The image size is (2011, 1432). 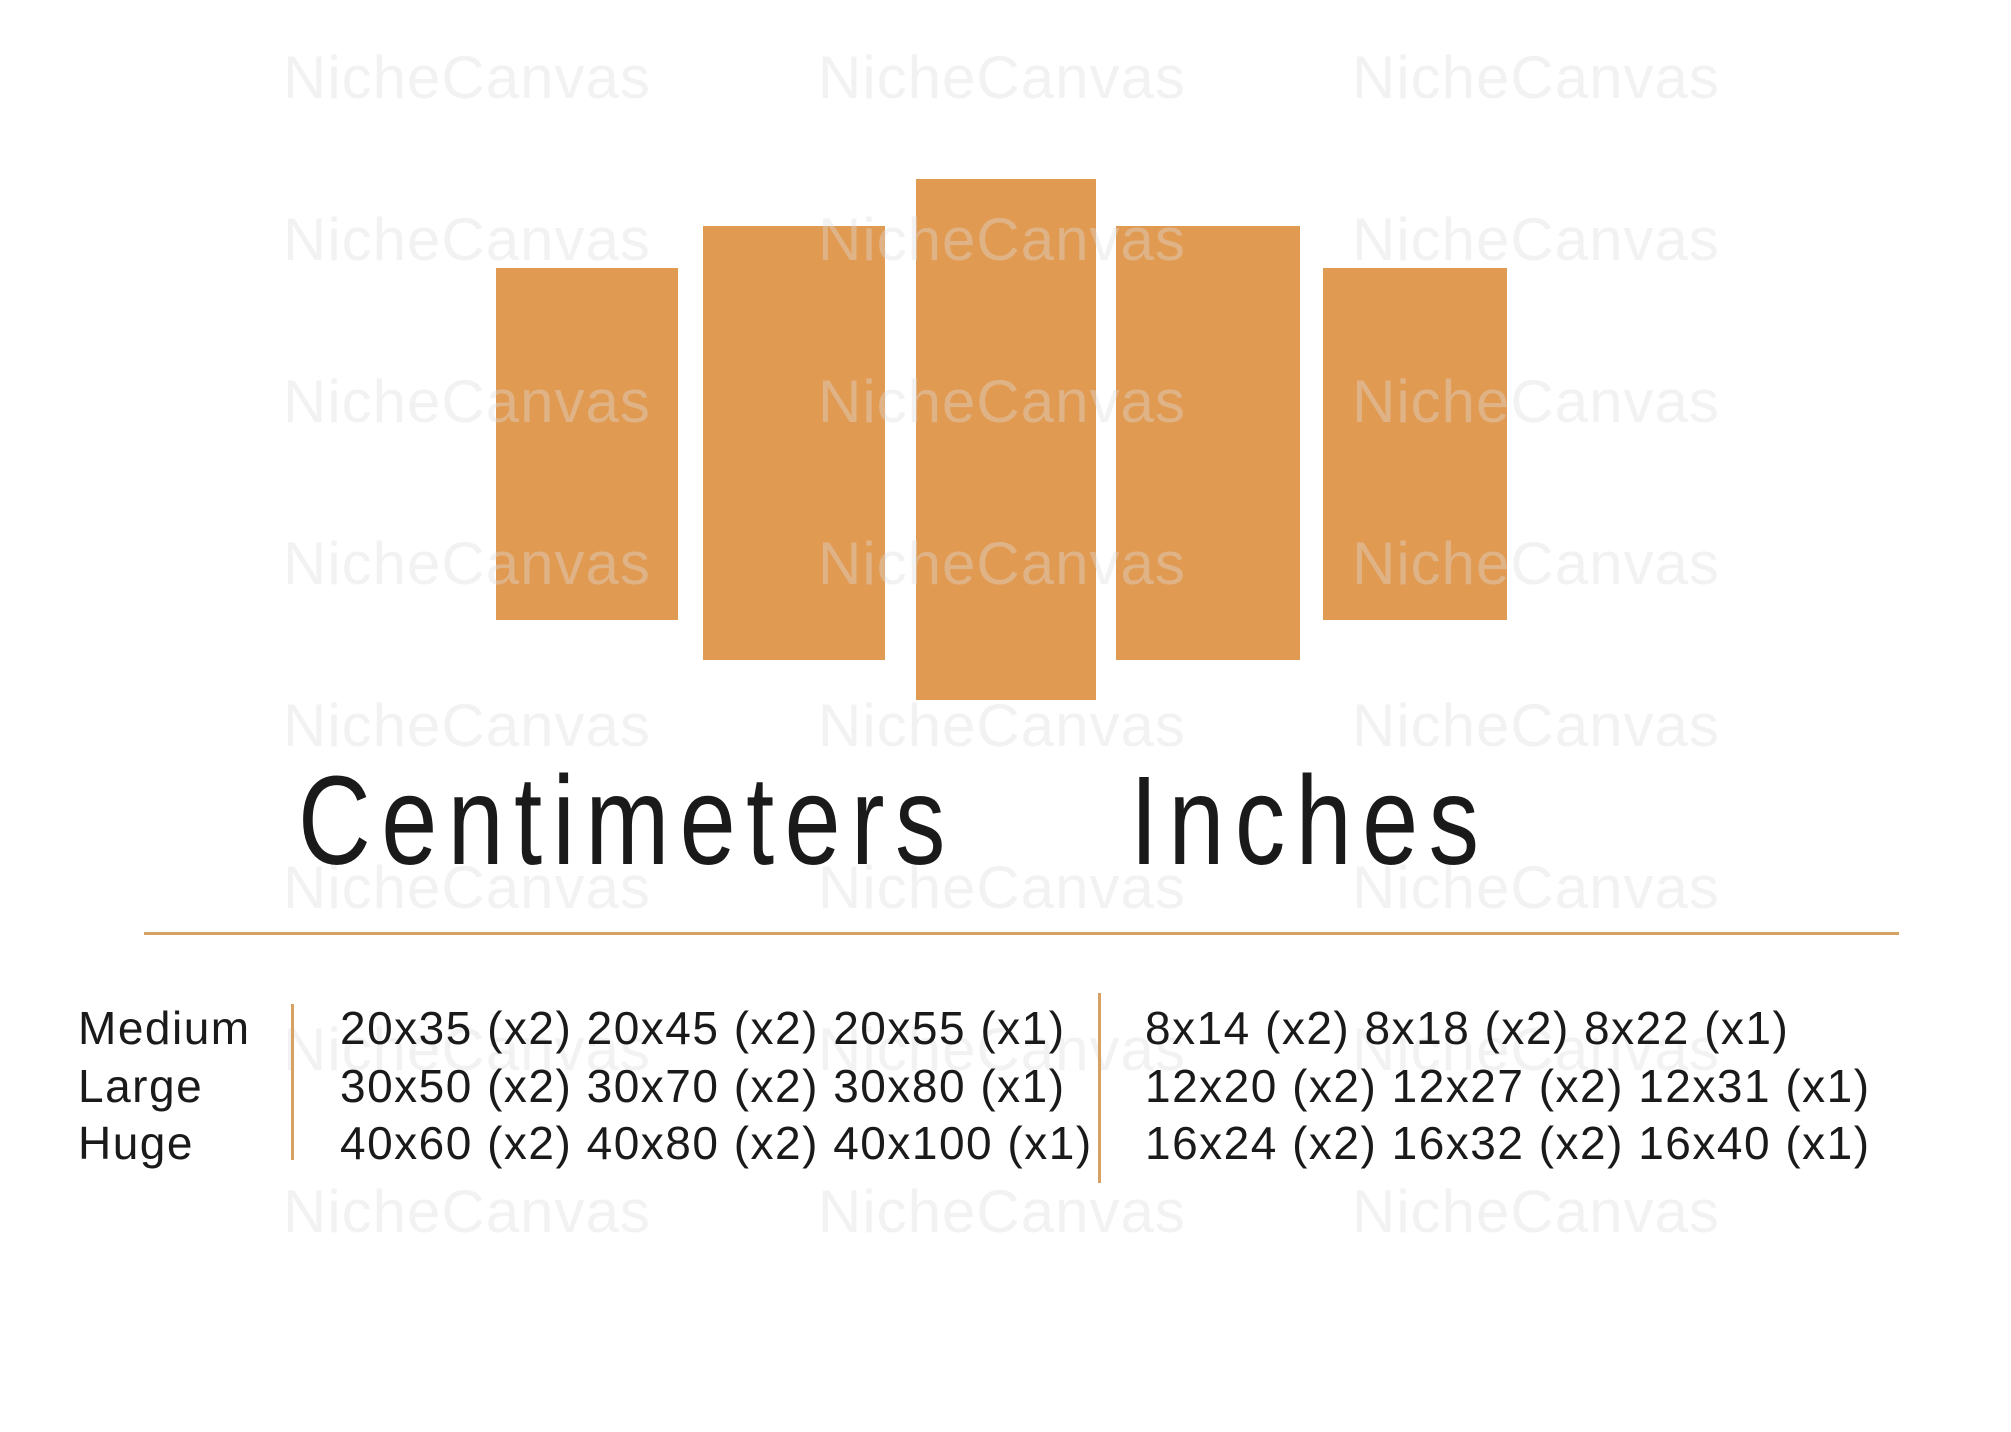 What do you see at coordinates (136, 1143) in the screenshot?
I see `size-label: Huge` at bounding box center [136, 1143].